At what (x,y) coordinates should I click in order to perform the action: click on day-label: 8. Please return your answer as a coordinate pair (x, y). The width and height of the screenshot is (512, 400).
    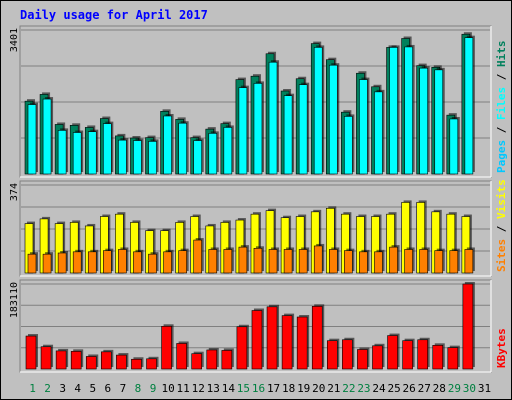
    Looking at the image, I should click on (138, 388).